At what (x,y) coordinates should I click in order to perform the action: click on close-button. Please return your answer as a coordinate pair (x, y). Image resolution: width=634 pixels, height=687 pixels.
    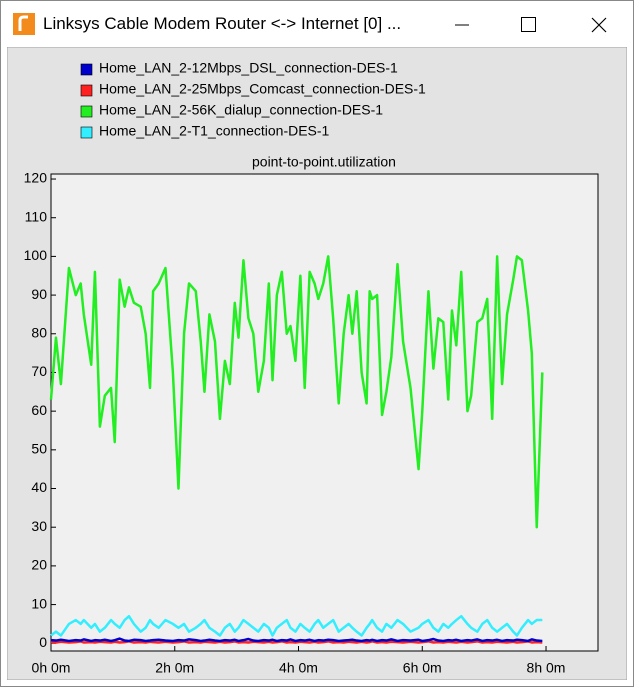
    Looking at the image, I should click on (599, 25).